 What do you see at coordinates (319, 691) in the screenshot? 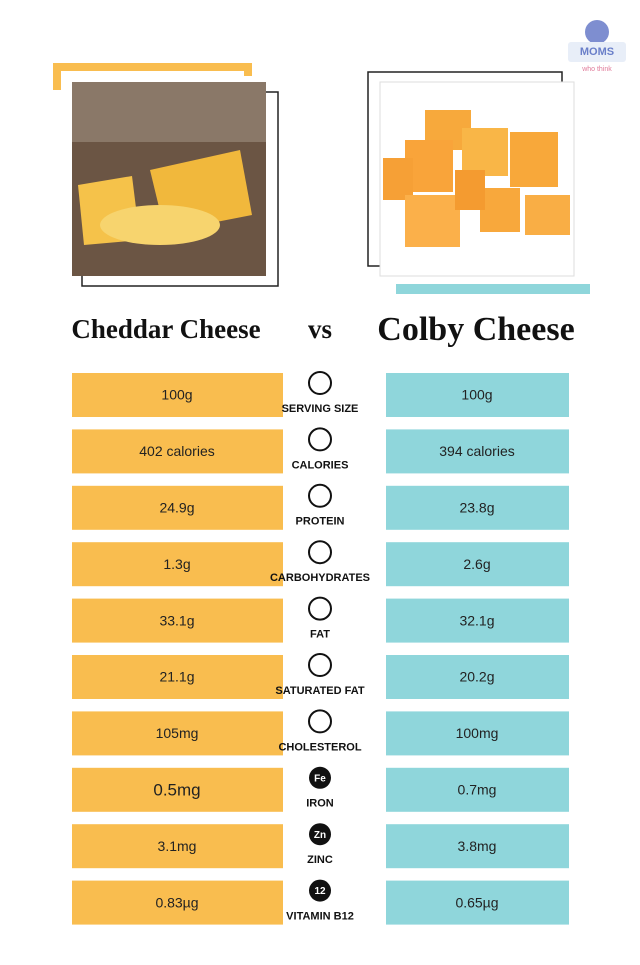
I see `nutrient-label: SATURATED FAT` at bounding box center [319, 691].